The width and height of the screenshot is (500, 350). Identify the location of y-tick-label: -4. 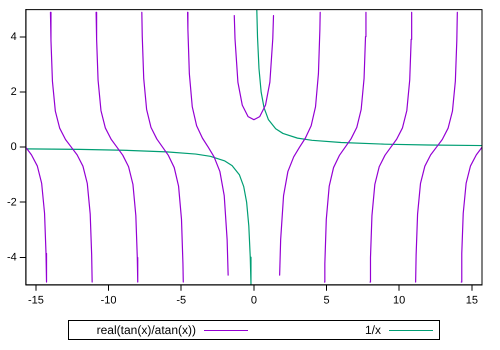
(12, 257).